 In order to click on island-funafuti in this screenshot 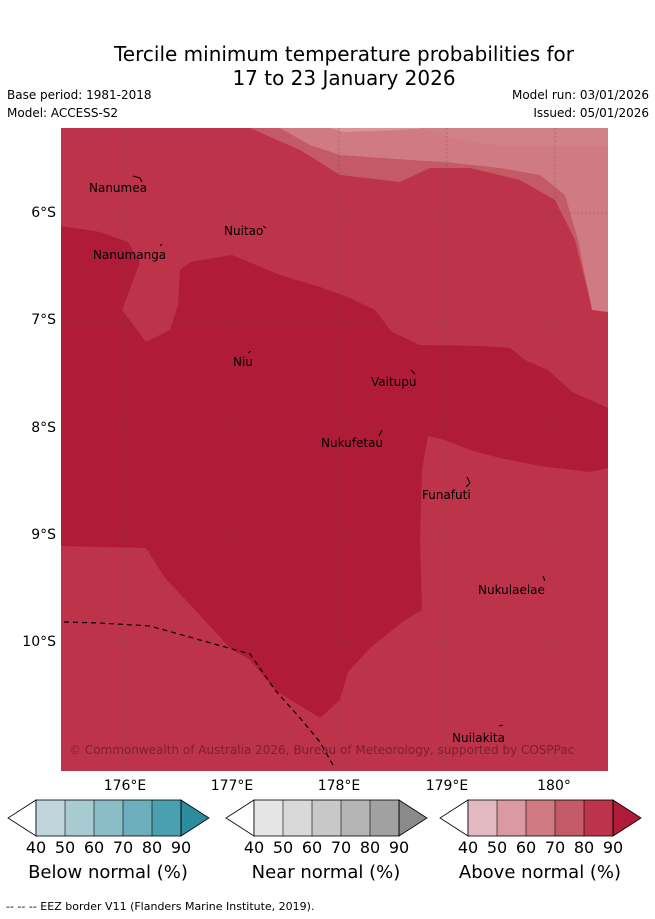, I will do `click(468, 482)`.